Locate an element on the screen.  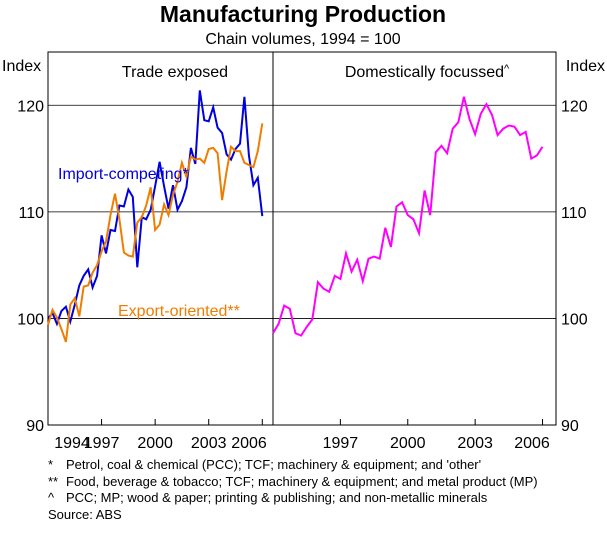
x-tick-trade-exposed-1994: 1994 is located at coordinates (72, 443).